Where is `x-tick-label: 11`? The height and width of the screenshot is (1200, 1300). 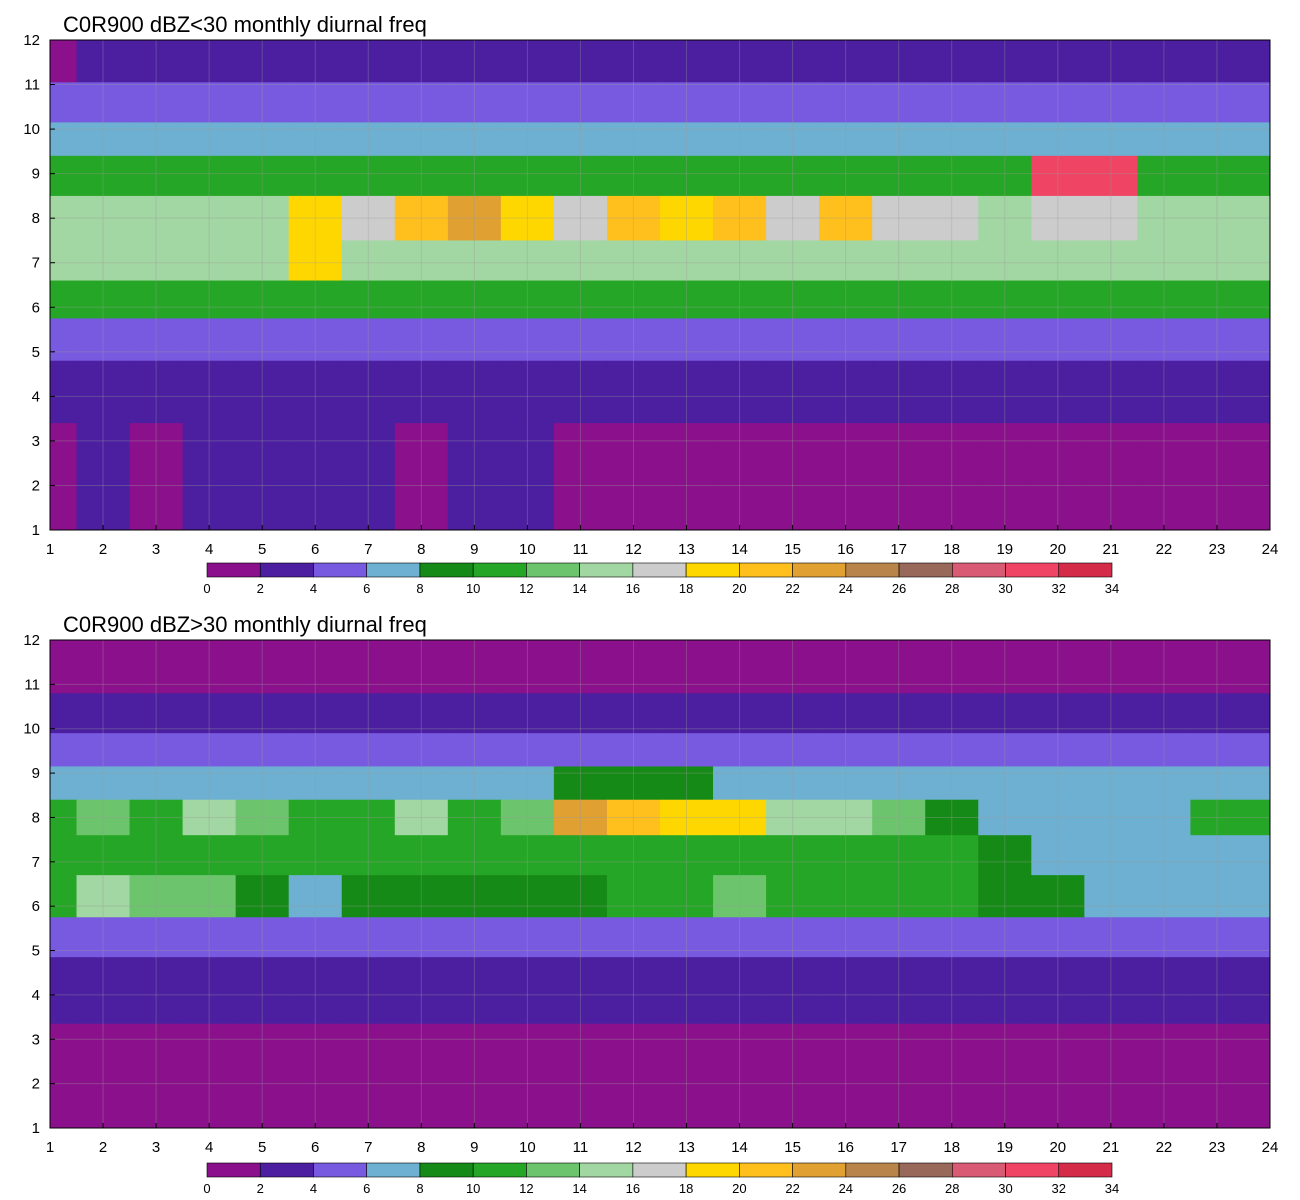 x-tick-label: 11 is located at coordinates (581, 549).